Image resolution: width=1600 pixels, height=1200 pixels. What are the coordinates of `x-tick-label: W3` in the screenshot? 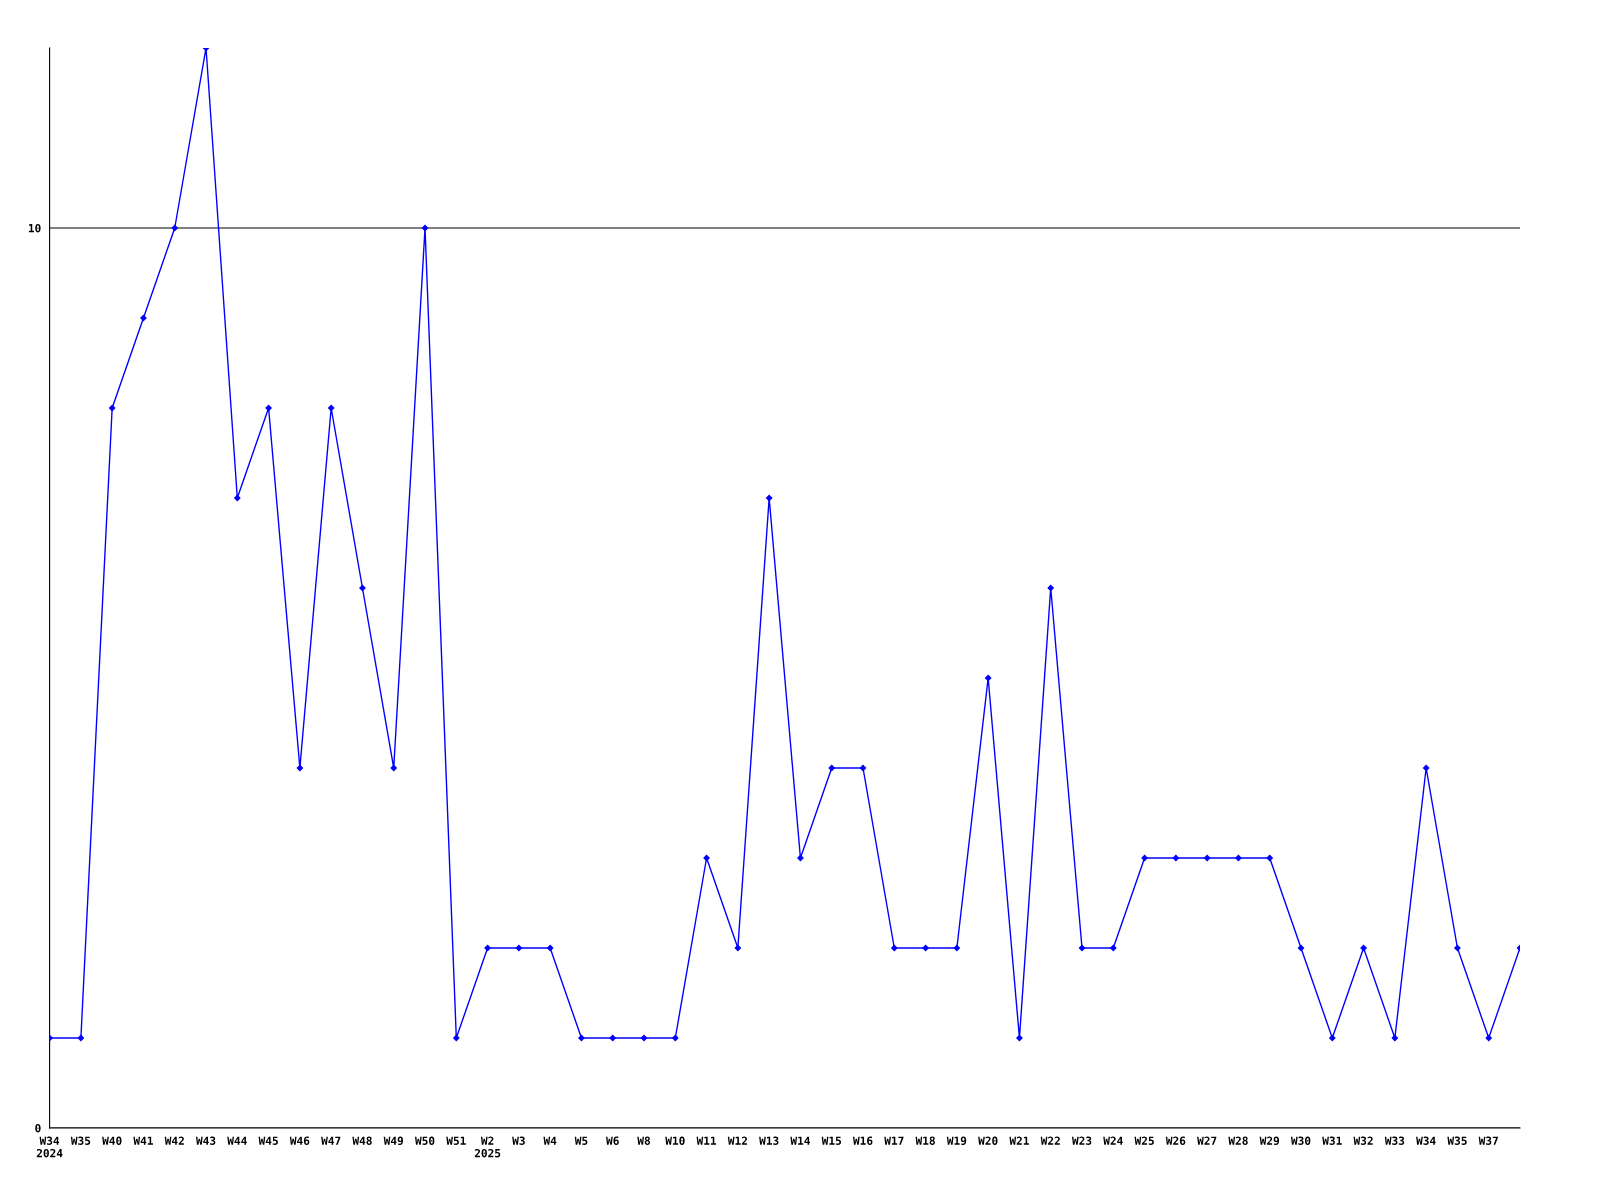 It's located at (518, 1140).